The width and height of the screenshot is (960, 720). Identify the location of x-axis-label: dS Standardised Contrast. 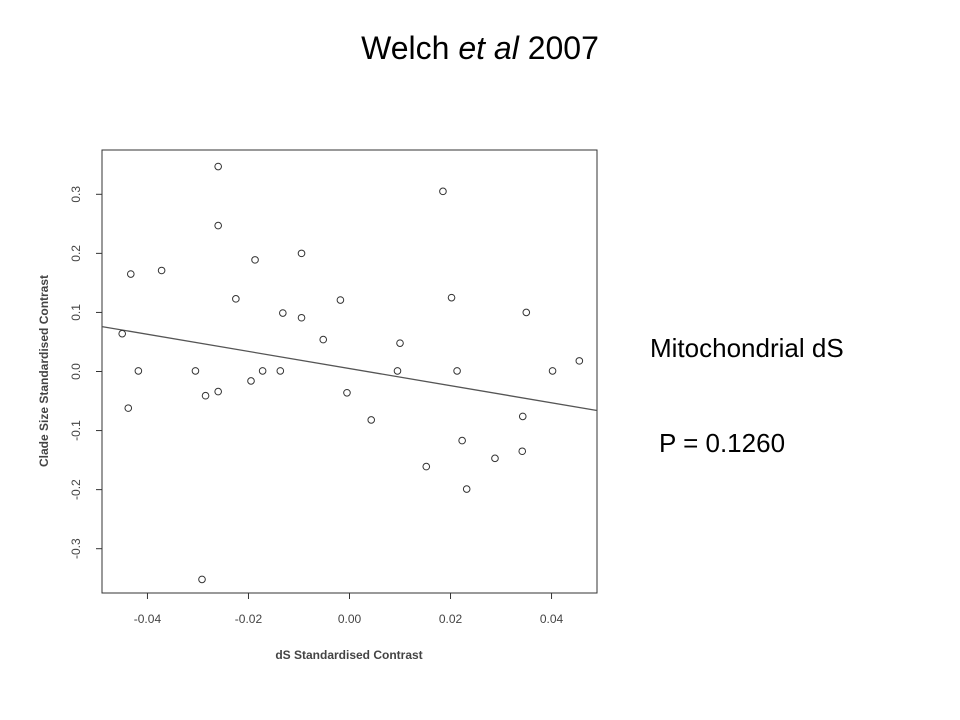
(348, 655).